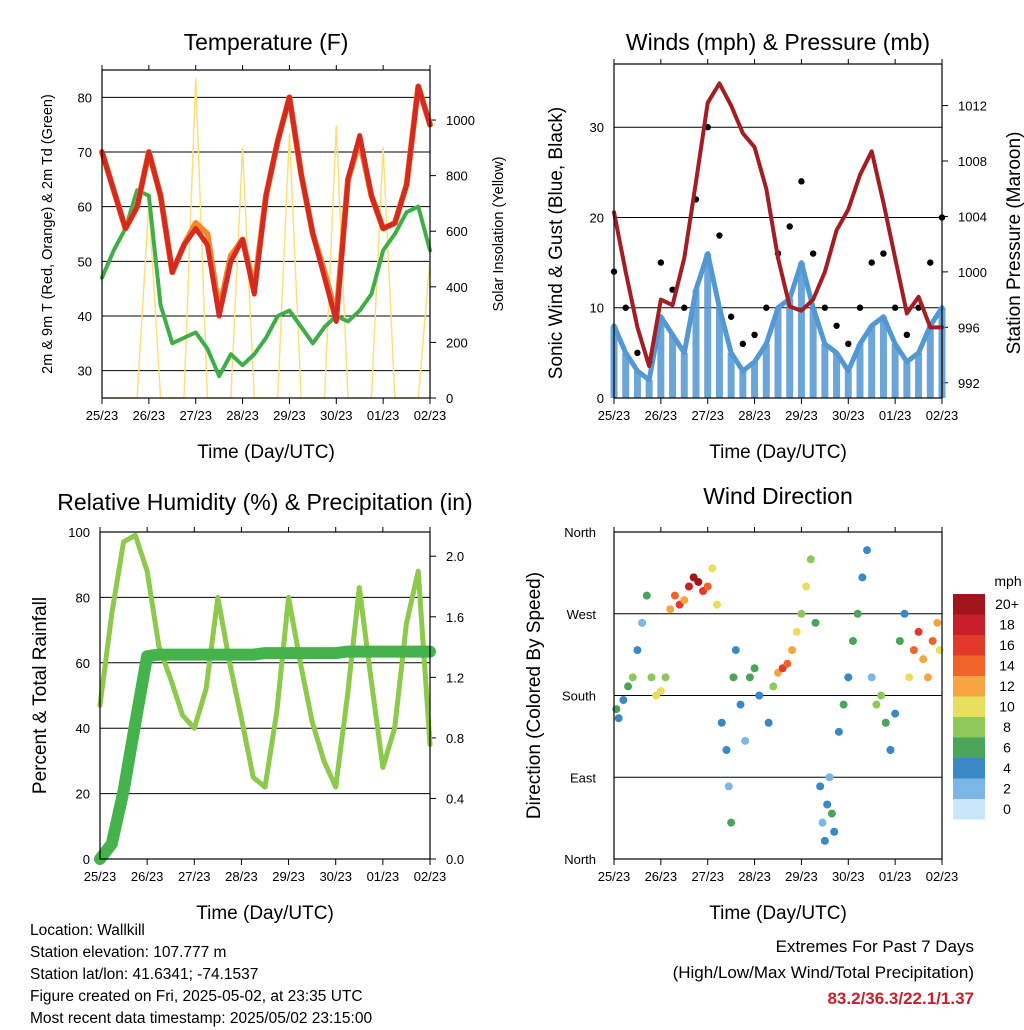 Image resolution: width=1024 pixels, height=1030 pixels. What do you see at coordinates (85, 316) in the screenshot?
I see `p1-ytick-label: 40` at bounding box center [85, 316].